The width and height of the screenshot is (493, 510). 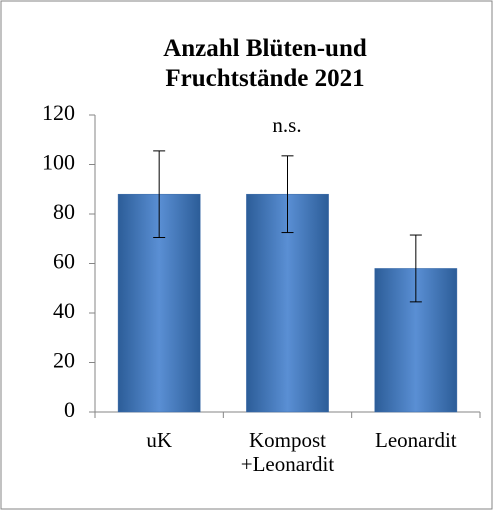 I want to click on y-tick-label: 40, so click(x=64, y=310).